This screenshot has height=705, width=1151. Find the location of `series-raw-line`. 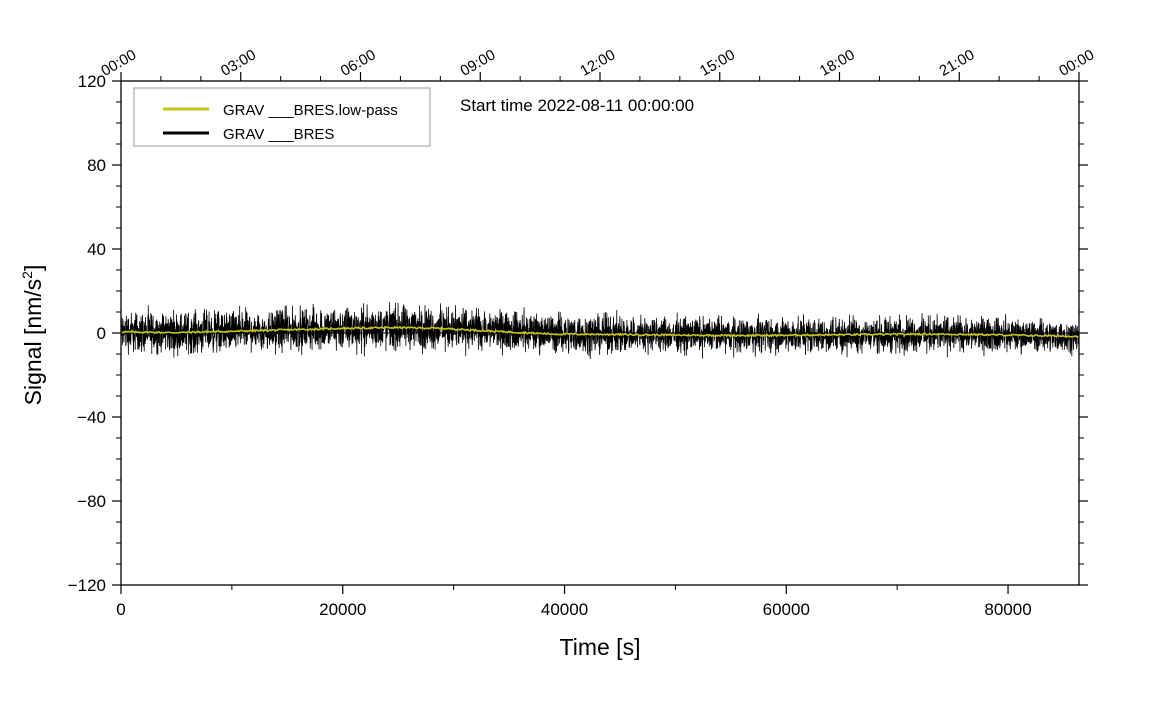

series-raw-line is located at coordinates (600, 331).